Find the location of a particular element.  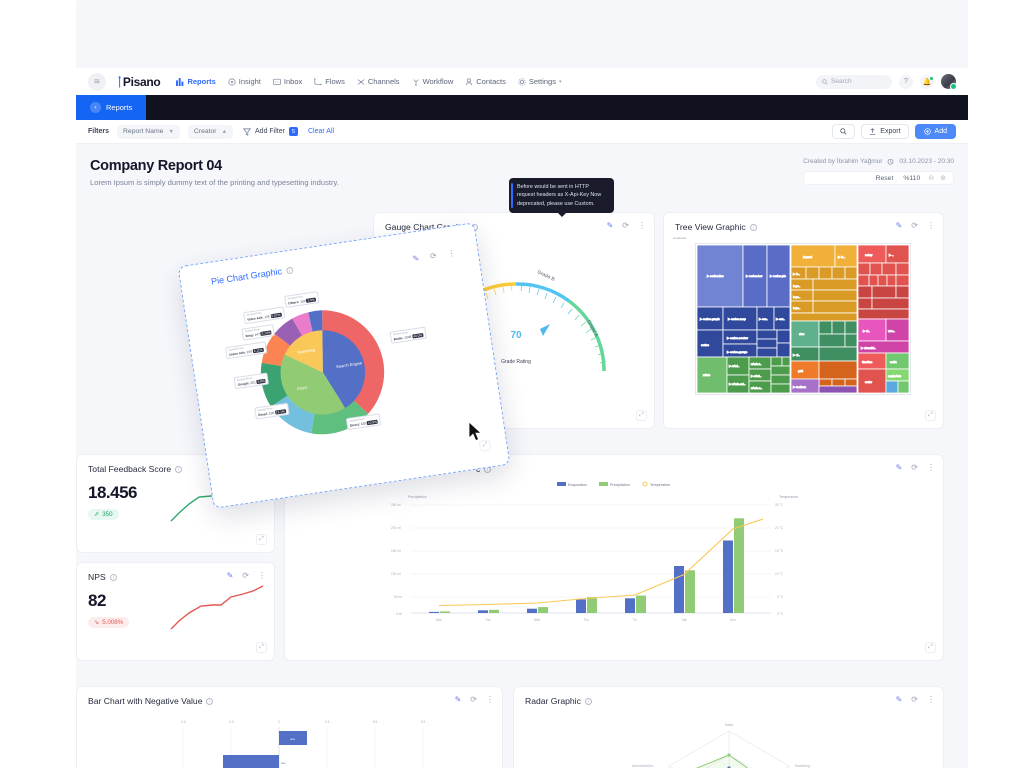

svg-text: 100 ml is located at coordinates (396, 574).